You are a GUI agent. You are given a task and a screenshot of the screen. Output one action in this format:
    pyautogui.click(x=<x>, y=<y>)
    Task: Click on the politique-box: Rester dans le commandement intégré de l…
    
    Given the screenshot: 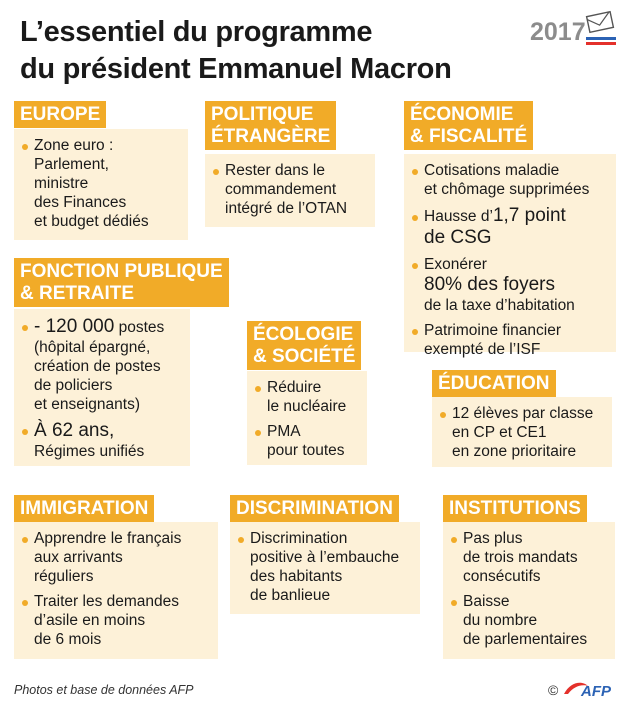 What is the action you would take?
    pyautogui.click(x=290, y=190)
    